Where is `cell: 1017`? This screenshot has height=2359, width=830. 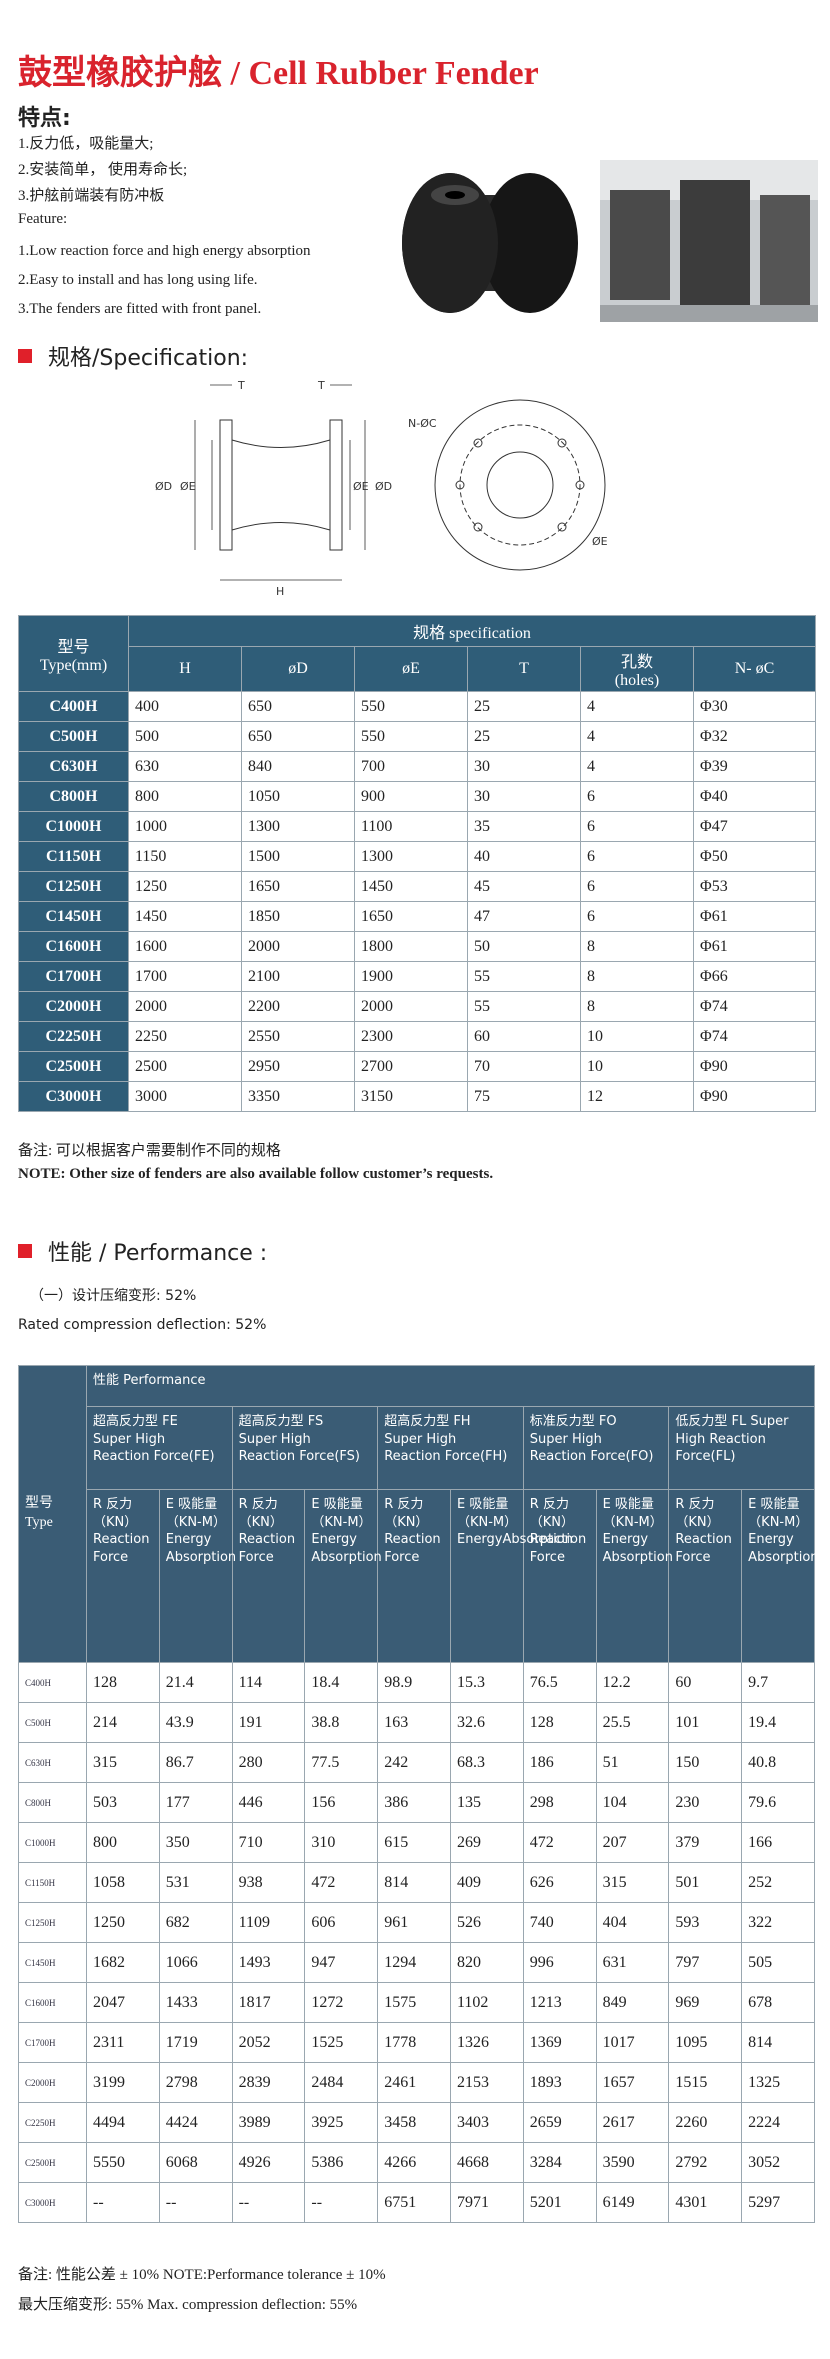 cell: 1017 is located at coordinates (632, 2042).